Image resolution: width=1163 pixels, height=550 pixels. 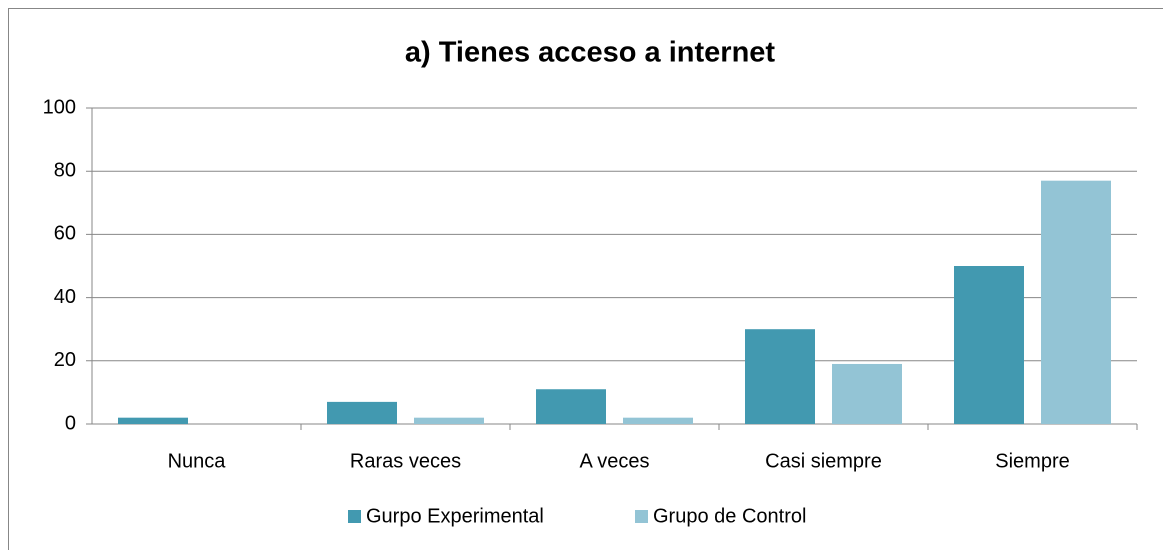 What do you see at coordinates (1032, 461) in the screenshot?
I see `x-tick-label: Siempre` at bounding box center [1032, 461].